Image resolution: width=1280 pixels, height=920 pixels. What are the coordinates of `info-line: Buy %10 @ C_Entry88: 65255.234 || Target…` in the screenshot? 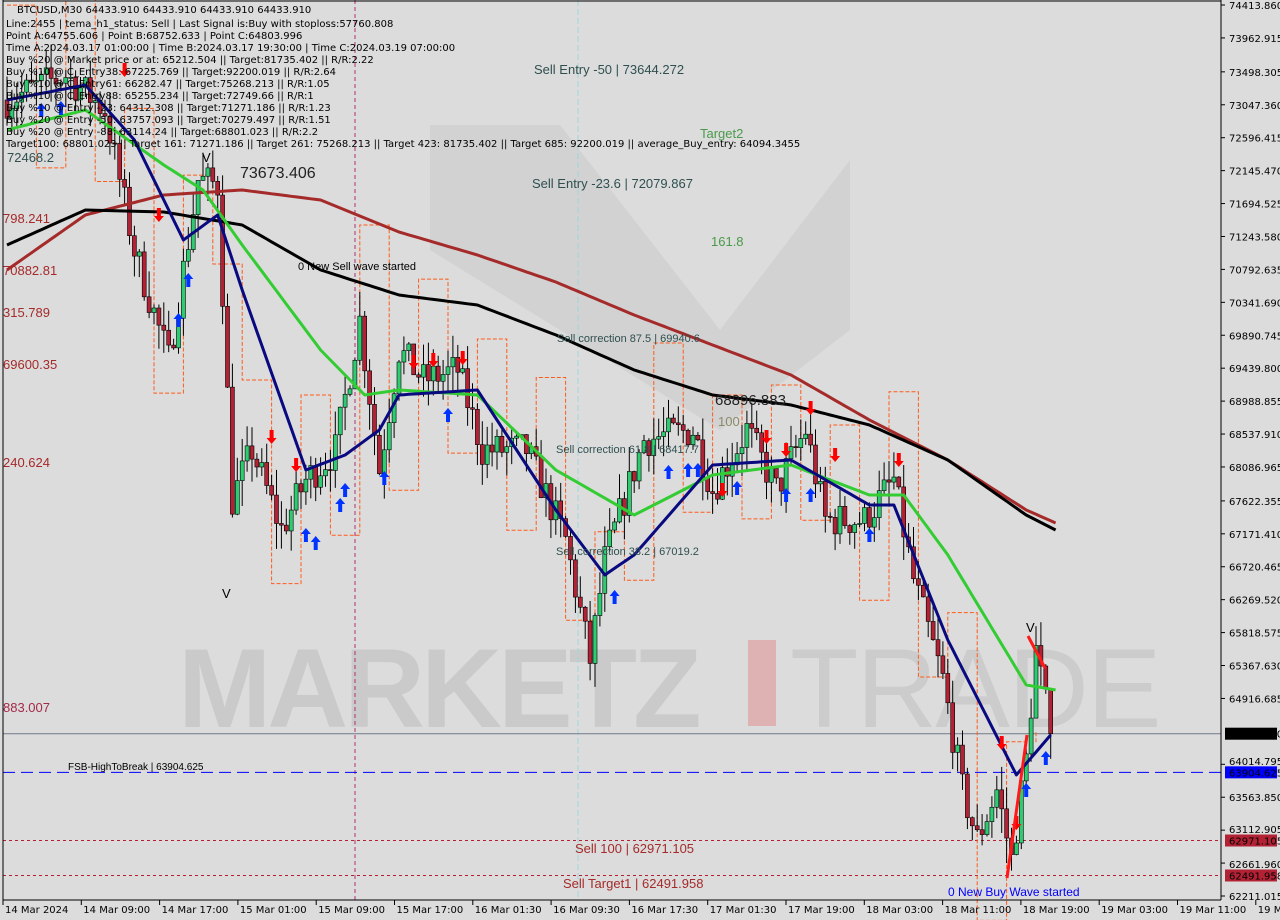 It's located at (160, 96).